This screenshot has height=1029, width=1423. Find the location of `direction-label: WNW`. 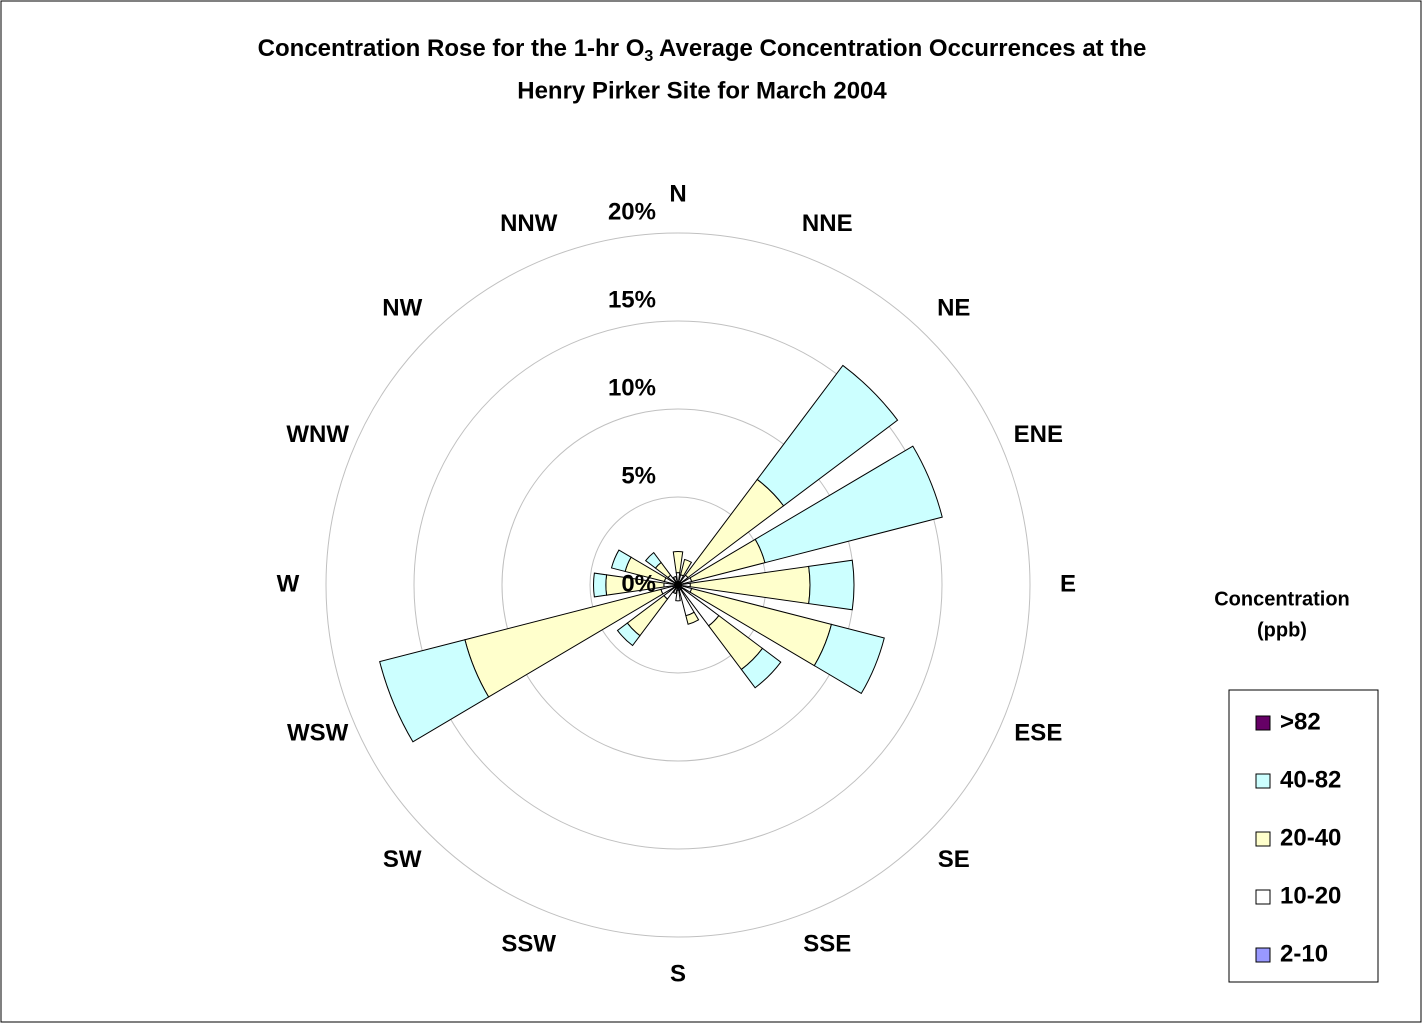

direction-label: WNW is located at coordinates (317, 434).